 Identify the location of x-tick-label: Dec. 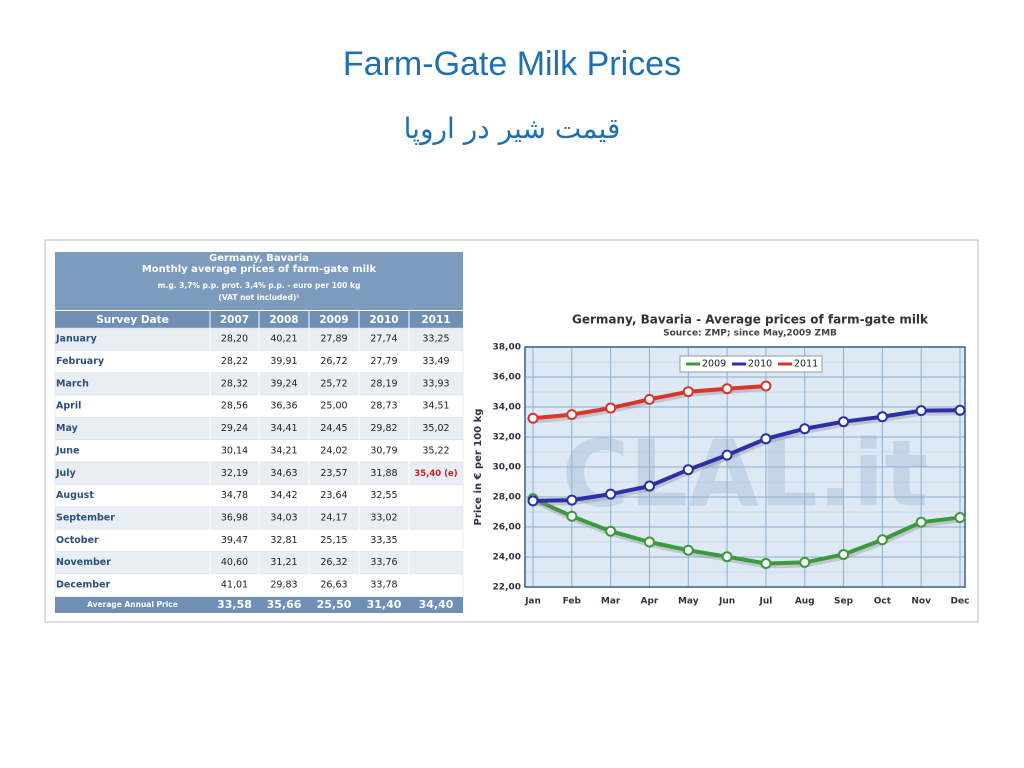
(960, 602).